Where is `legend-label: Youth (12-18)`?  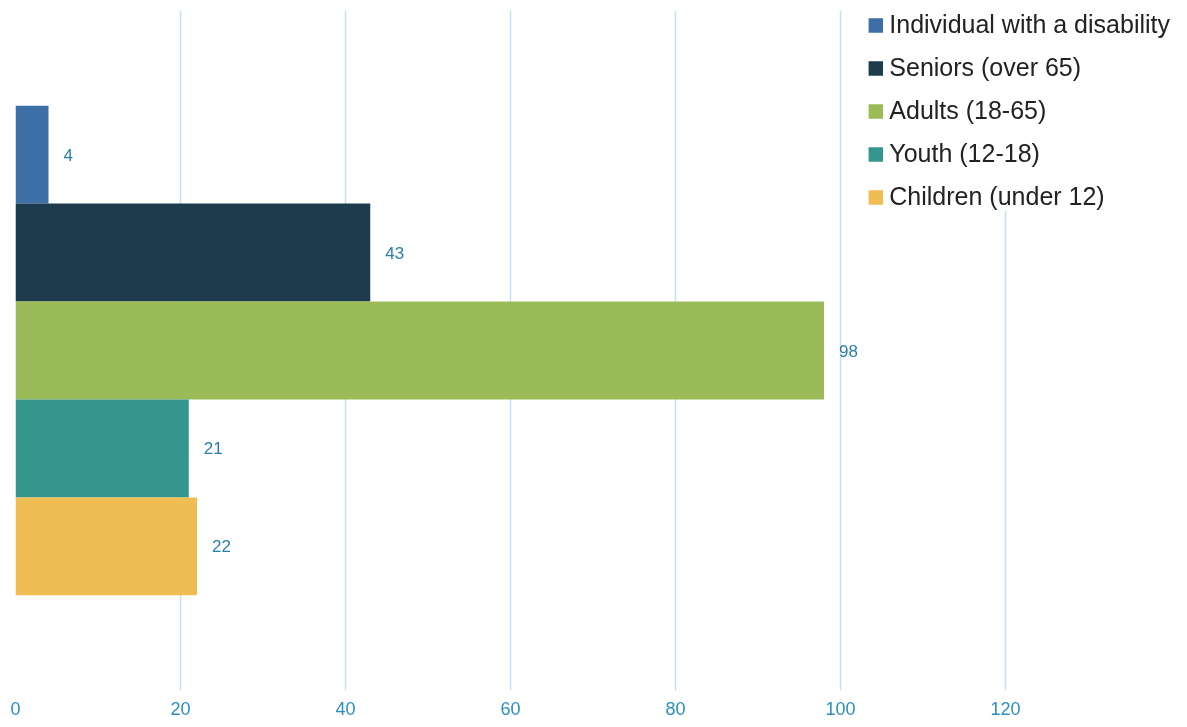
legend-label: Youth (12-18) is located at coordinates (964, 153).